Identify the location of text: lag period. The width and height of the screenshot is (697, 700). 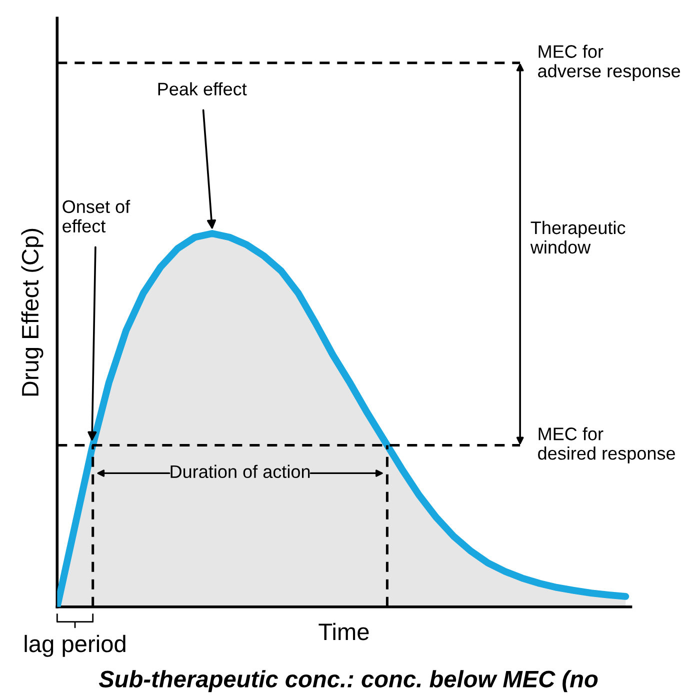
(75, 645).